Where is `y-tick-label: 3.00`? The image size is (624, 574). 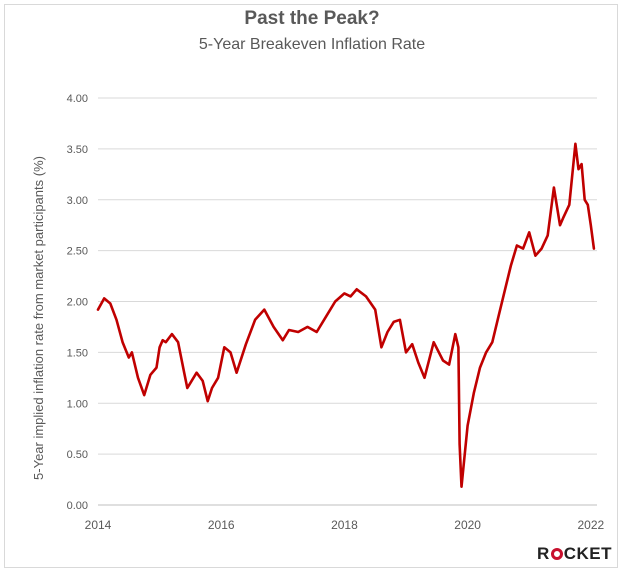 y-tick-label: 3.00 is located at coordinates (77, 201).